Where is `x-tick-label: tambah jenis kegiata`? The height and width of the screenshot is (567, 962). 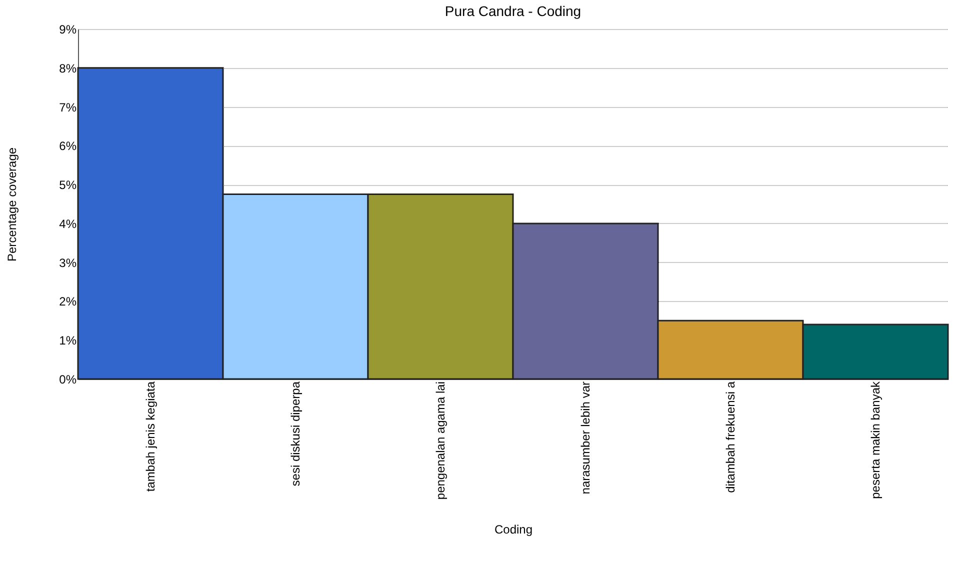 x-tick-label: tambah jenis kegiata is located at coordinates (151, 436).